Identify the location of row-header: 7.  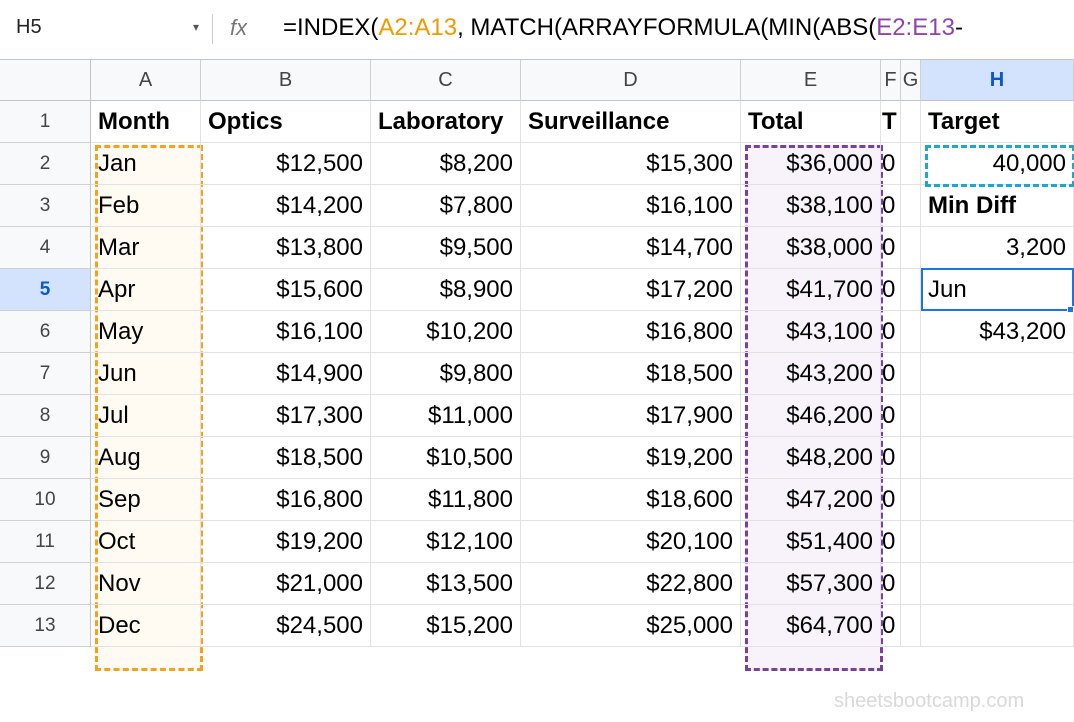
(45, 374).